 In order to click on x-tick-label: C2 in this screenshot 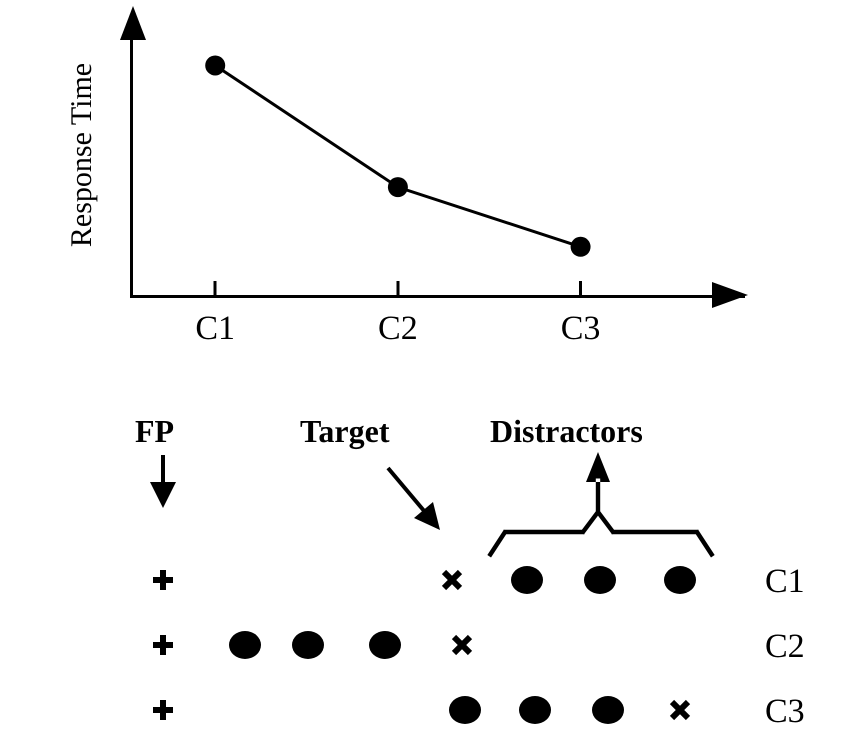, I will do `click(398, 328)`.